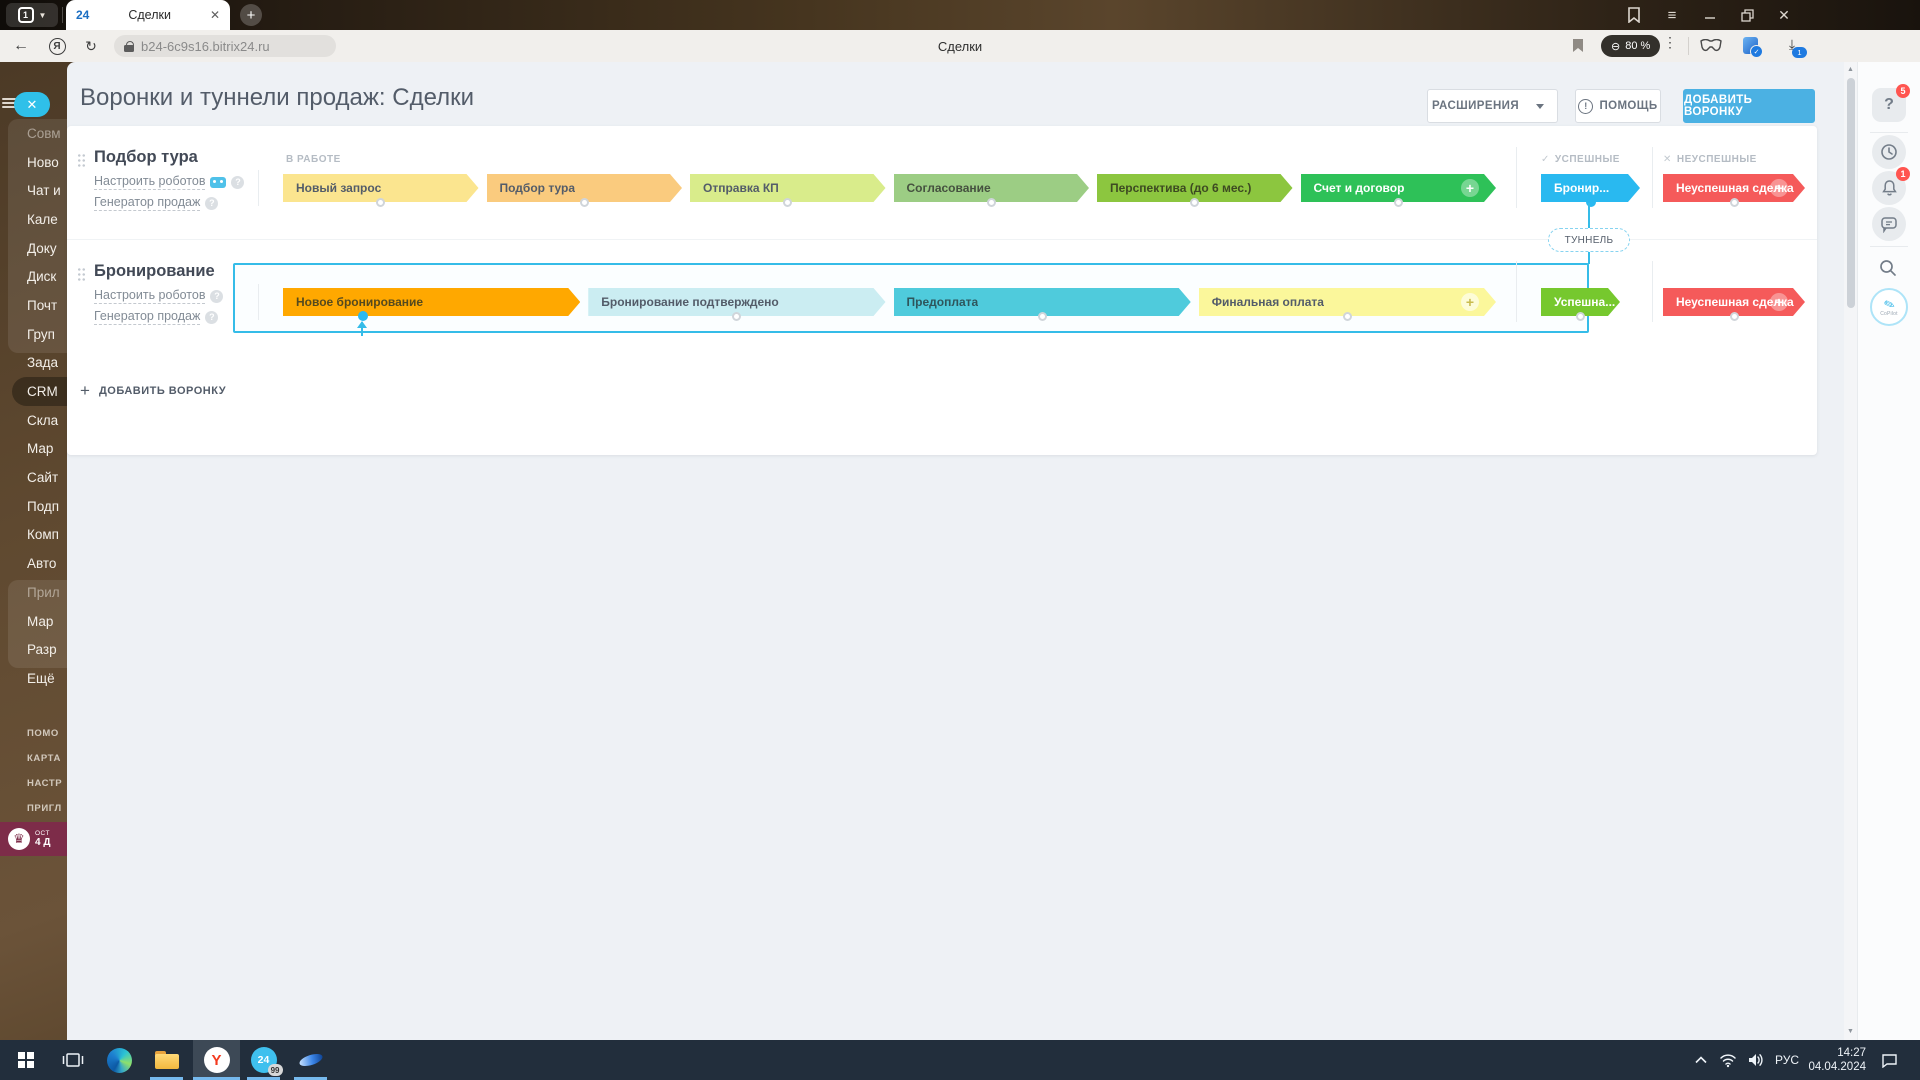 Image resolution: width=1920 pixels, height=1080 pixels. What do you see at coordinates (72, 1060) in the screenshot?
I see `task-view-button` at bounding box center [72, 1060].